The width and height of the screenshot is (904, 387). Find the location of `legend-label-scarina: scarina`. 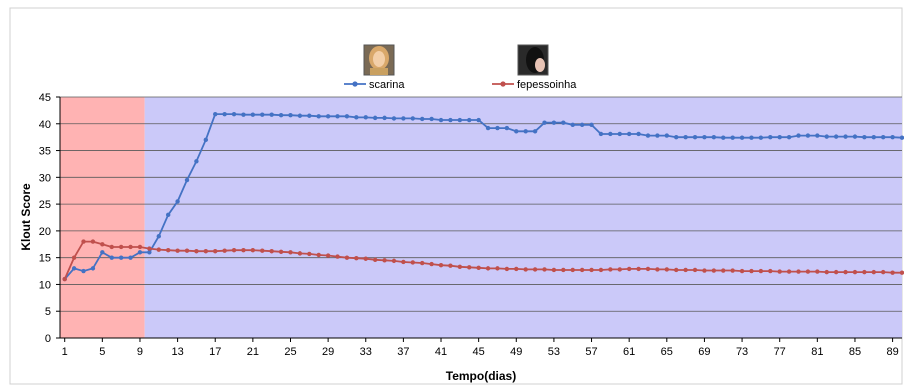

legend-label-scarina: scarina is located at coordinates (387, 85).